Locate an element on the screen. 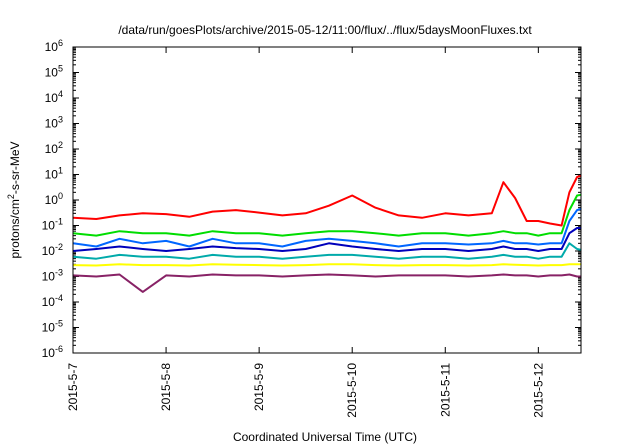 The width and height of the screenshot is (640, 448). y-tick-label: 10³ is located at coordinates (54, 123).